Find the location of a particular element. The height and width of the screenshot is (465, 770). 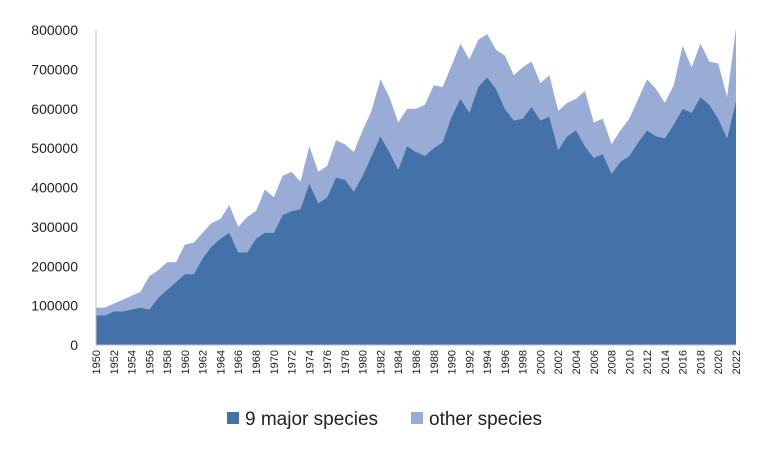

legend-label-other: other species is located at coordinates (485, 419).